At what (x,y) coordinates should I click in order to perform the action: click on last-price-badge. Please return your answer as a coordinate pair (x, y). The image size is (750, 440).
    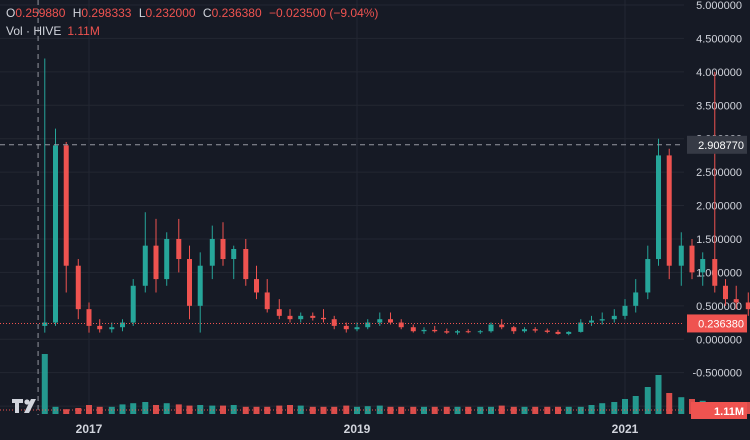
    Looking at the image, I should click on (717, 323).